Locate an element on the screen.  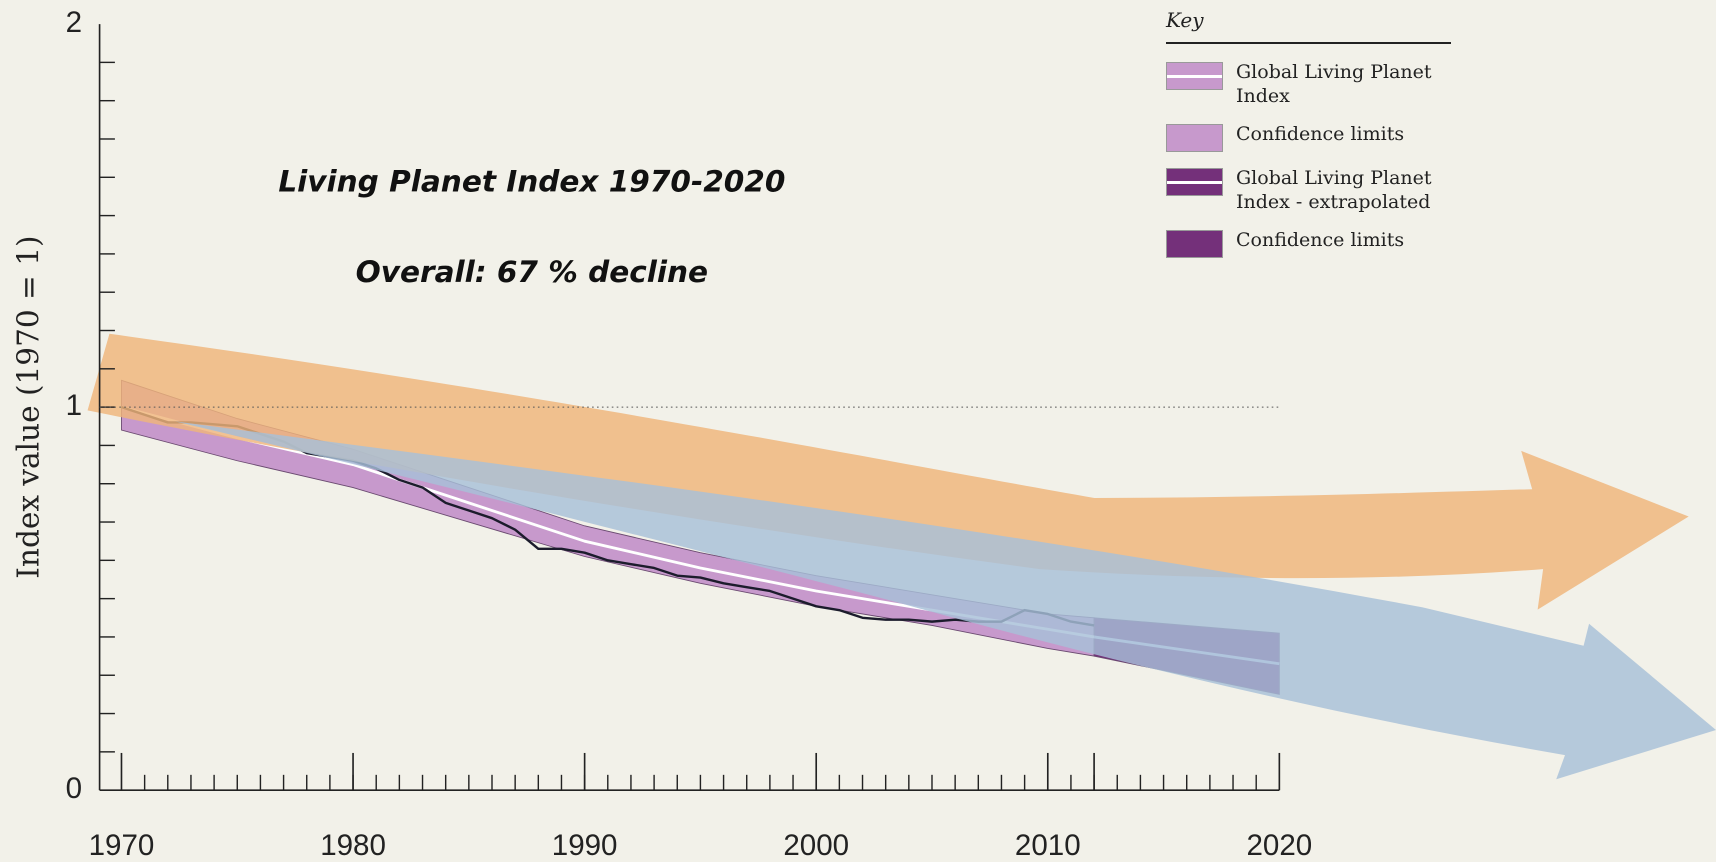
legend-title: Key is located at coordinates (1308, 26).